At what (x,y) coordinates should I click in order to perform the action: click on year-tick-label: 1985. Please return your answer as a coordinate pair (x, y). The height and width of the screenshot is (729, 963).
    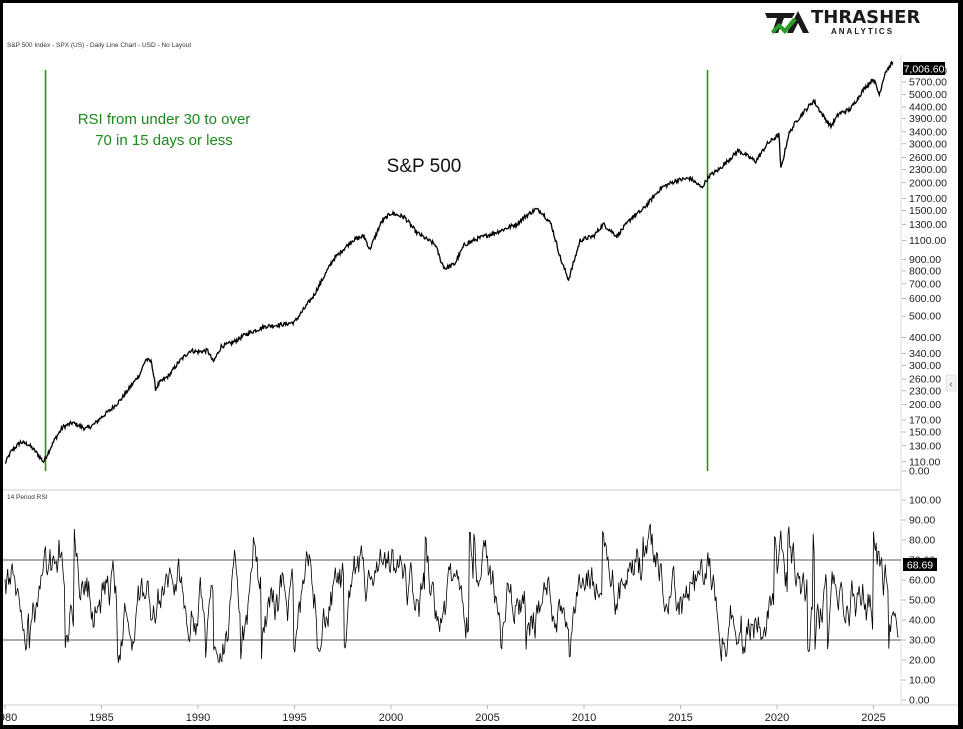
    Looking at the image, I should click on (101, 718).